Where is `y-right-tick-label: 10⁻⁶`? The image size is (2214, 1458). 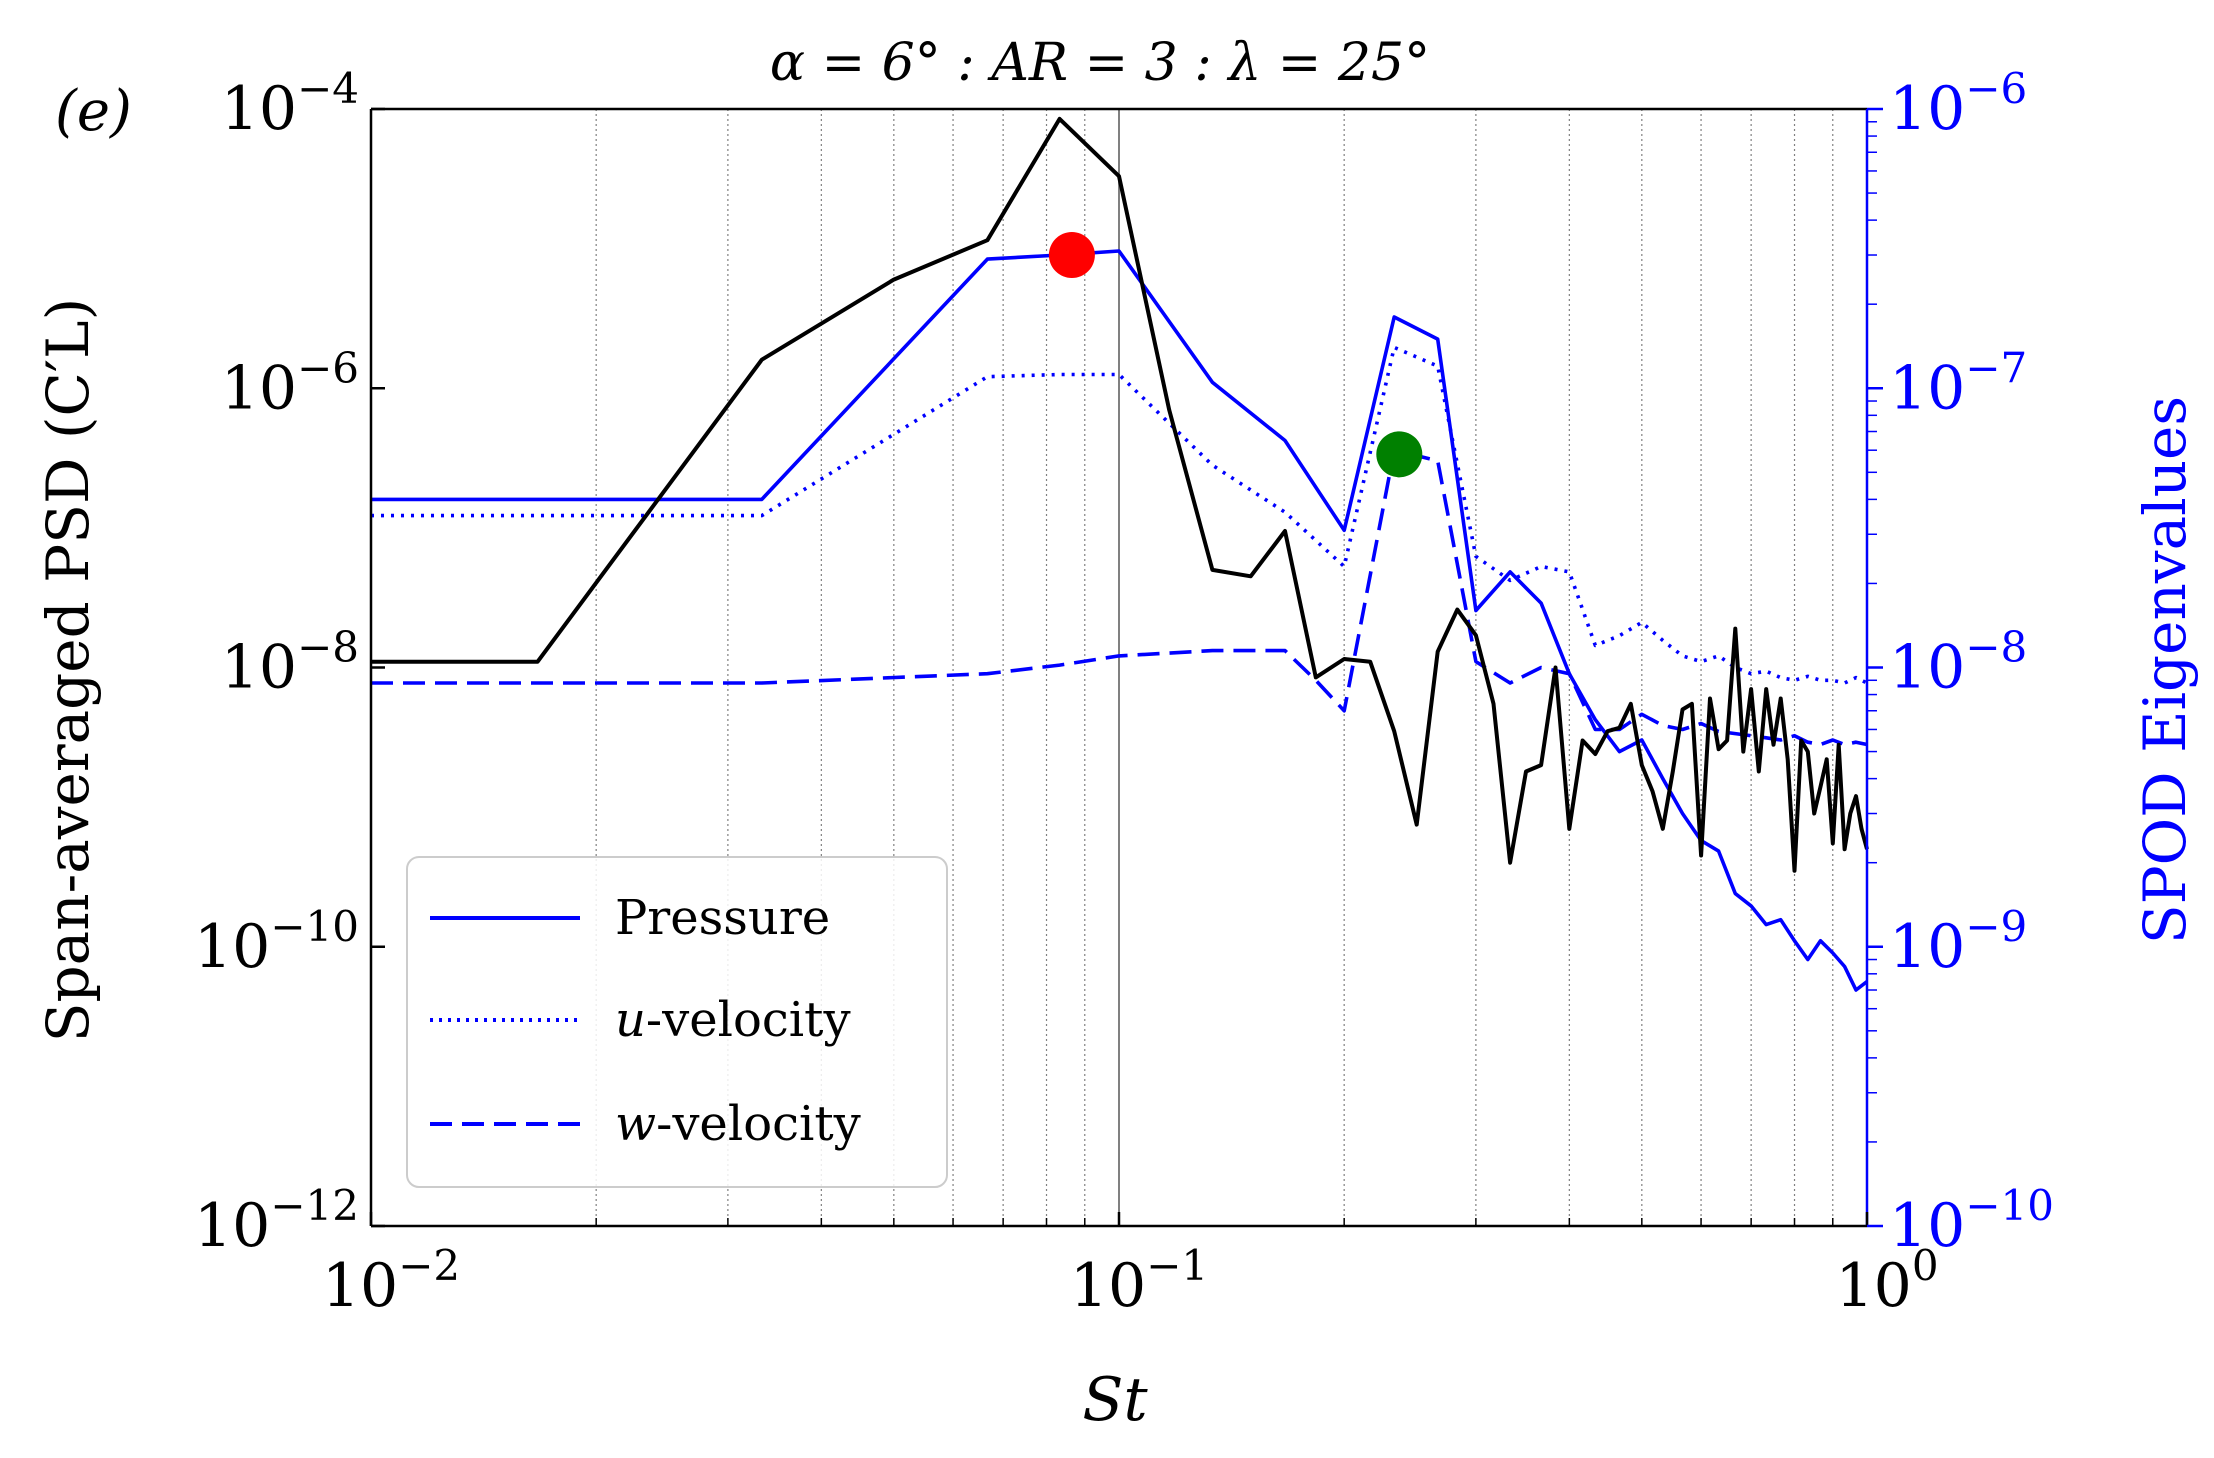
y-right-tick-label: 10⁻⁶ is located at coordinates (1958, 104).